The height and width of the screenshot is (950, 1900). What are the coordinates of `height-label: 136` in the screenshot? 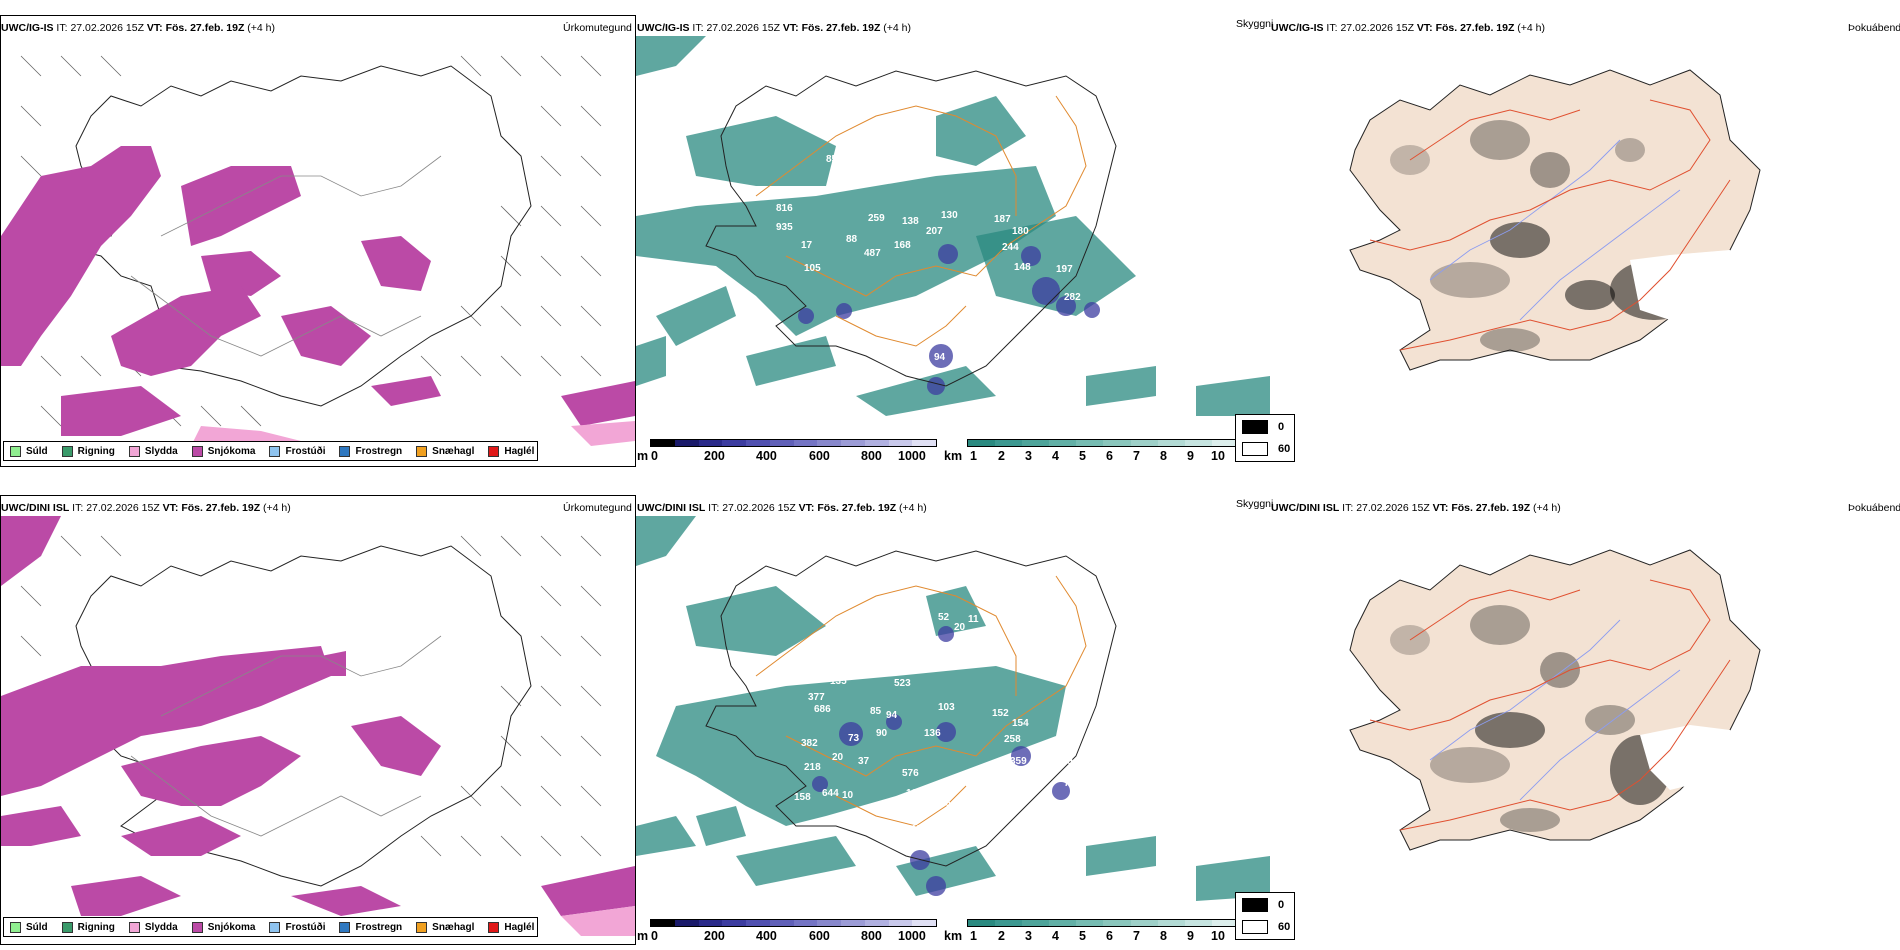 It's located at (932, 733).